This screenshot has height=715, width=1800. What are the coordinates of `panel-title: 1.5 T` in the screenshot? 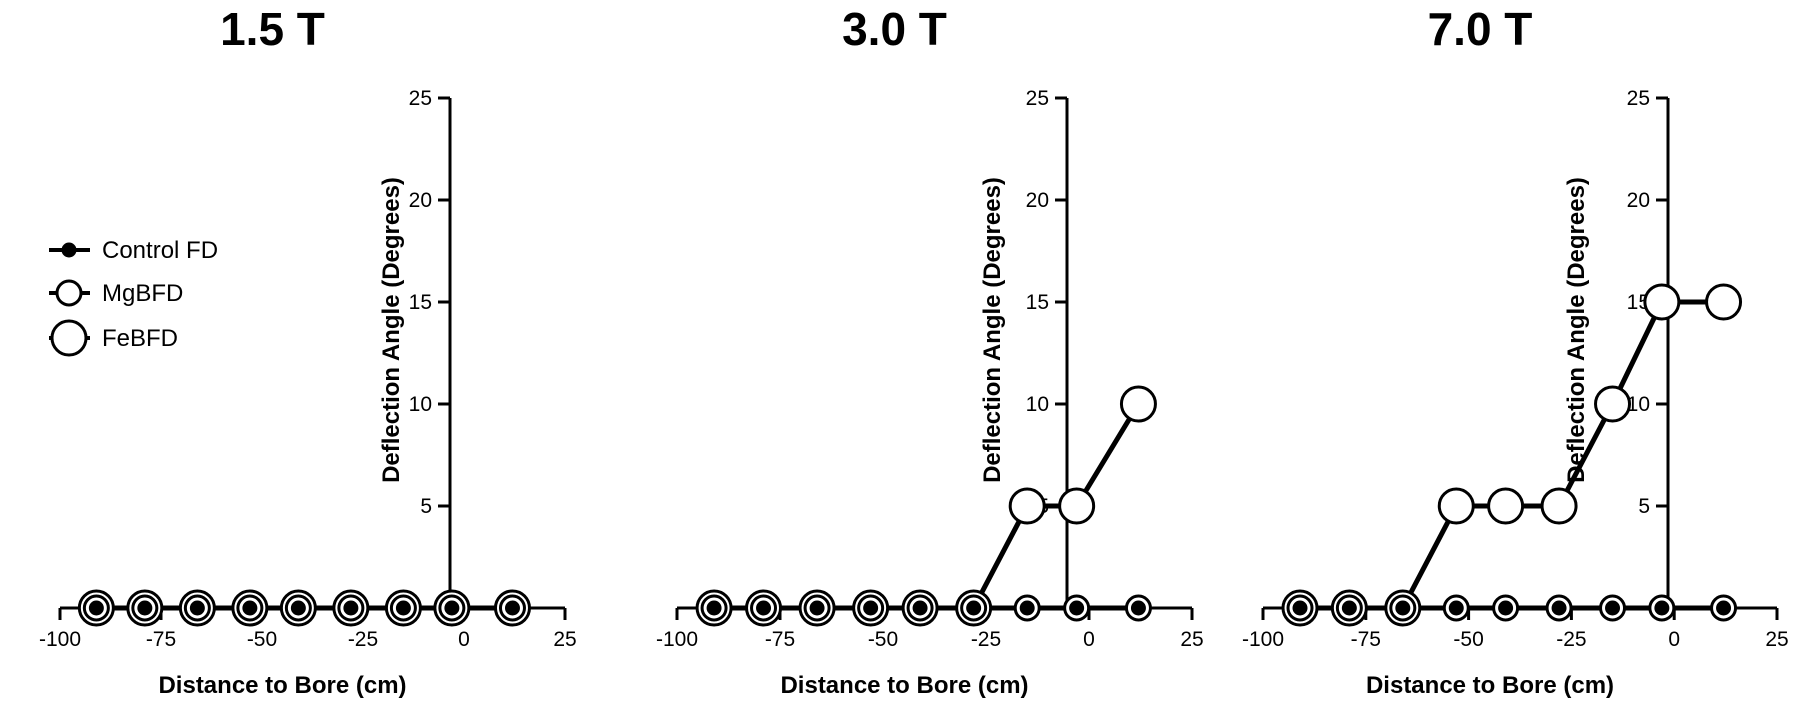 It's located at (272, 29).